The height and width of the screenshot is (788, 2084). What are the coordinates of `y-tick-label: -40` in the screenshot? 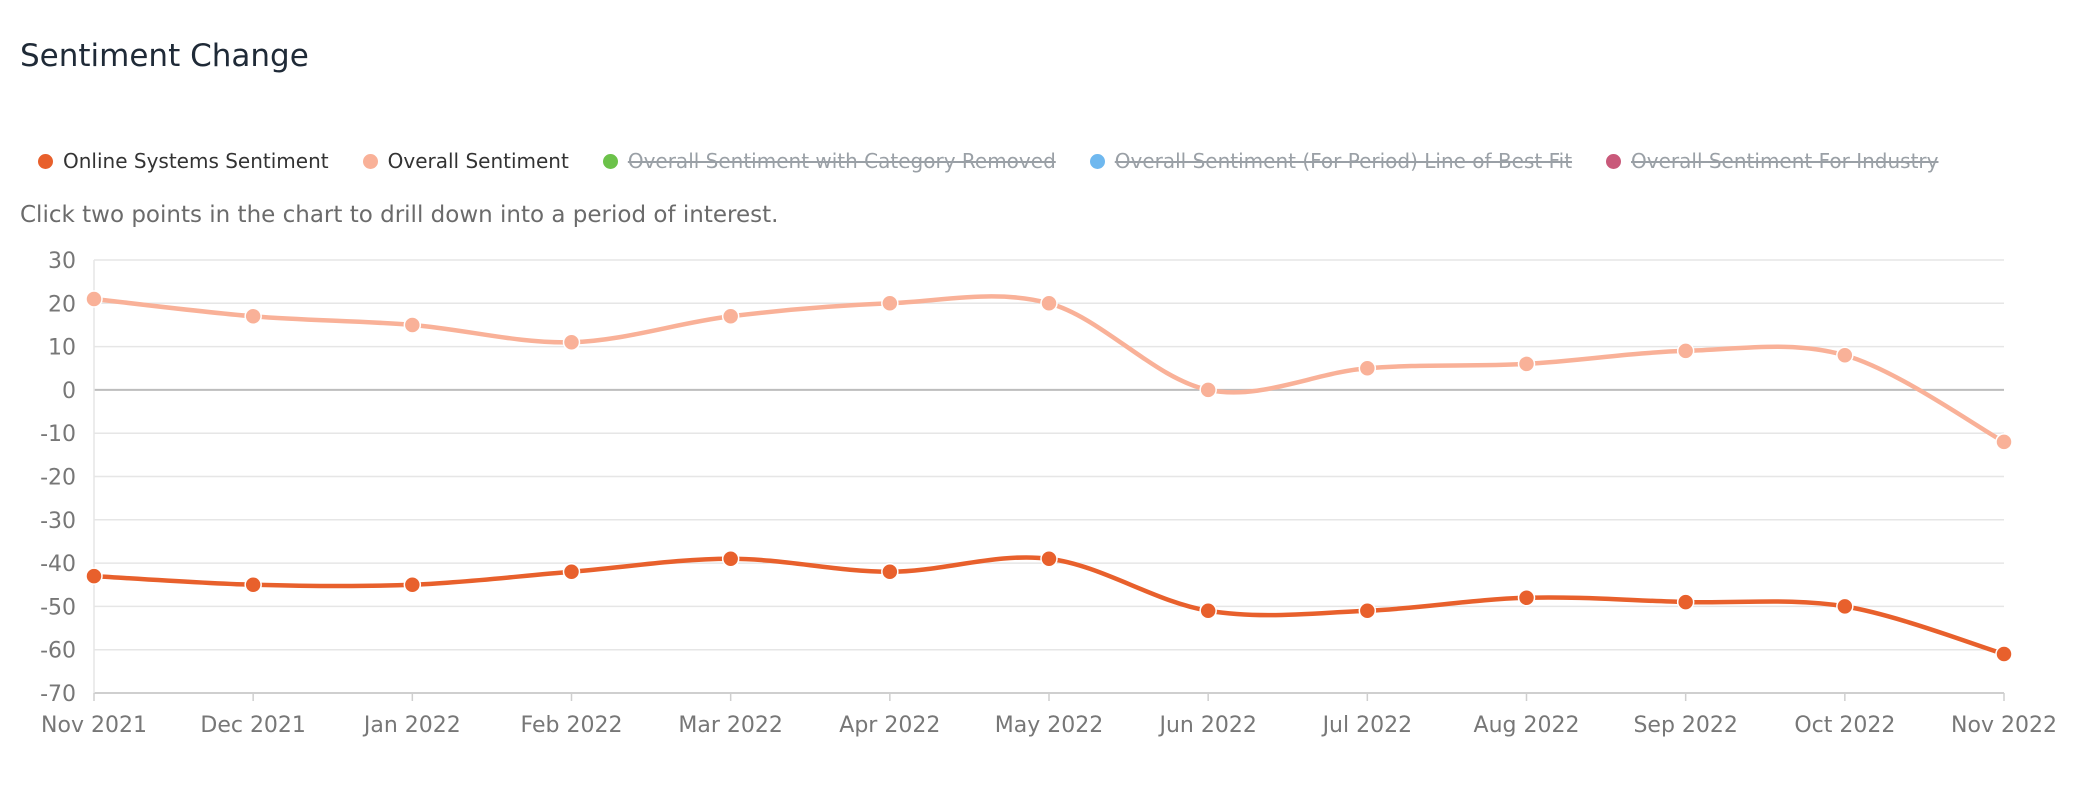 It's located at (58, 564).